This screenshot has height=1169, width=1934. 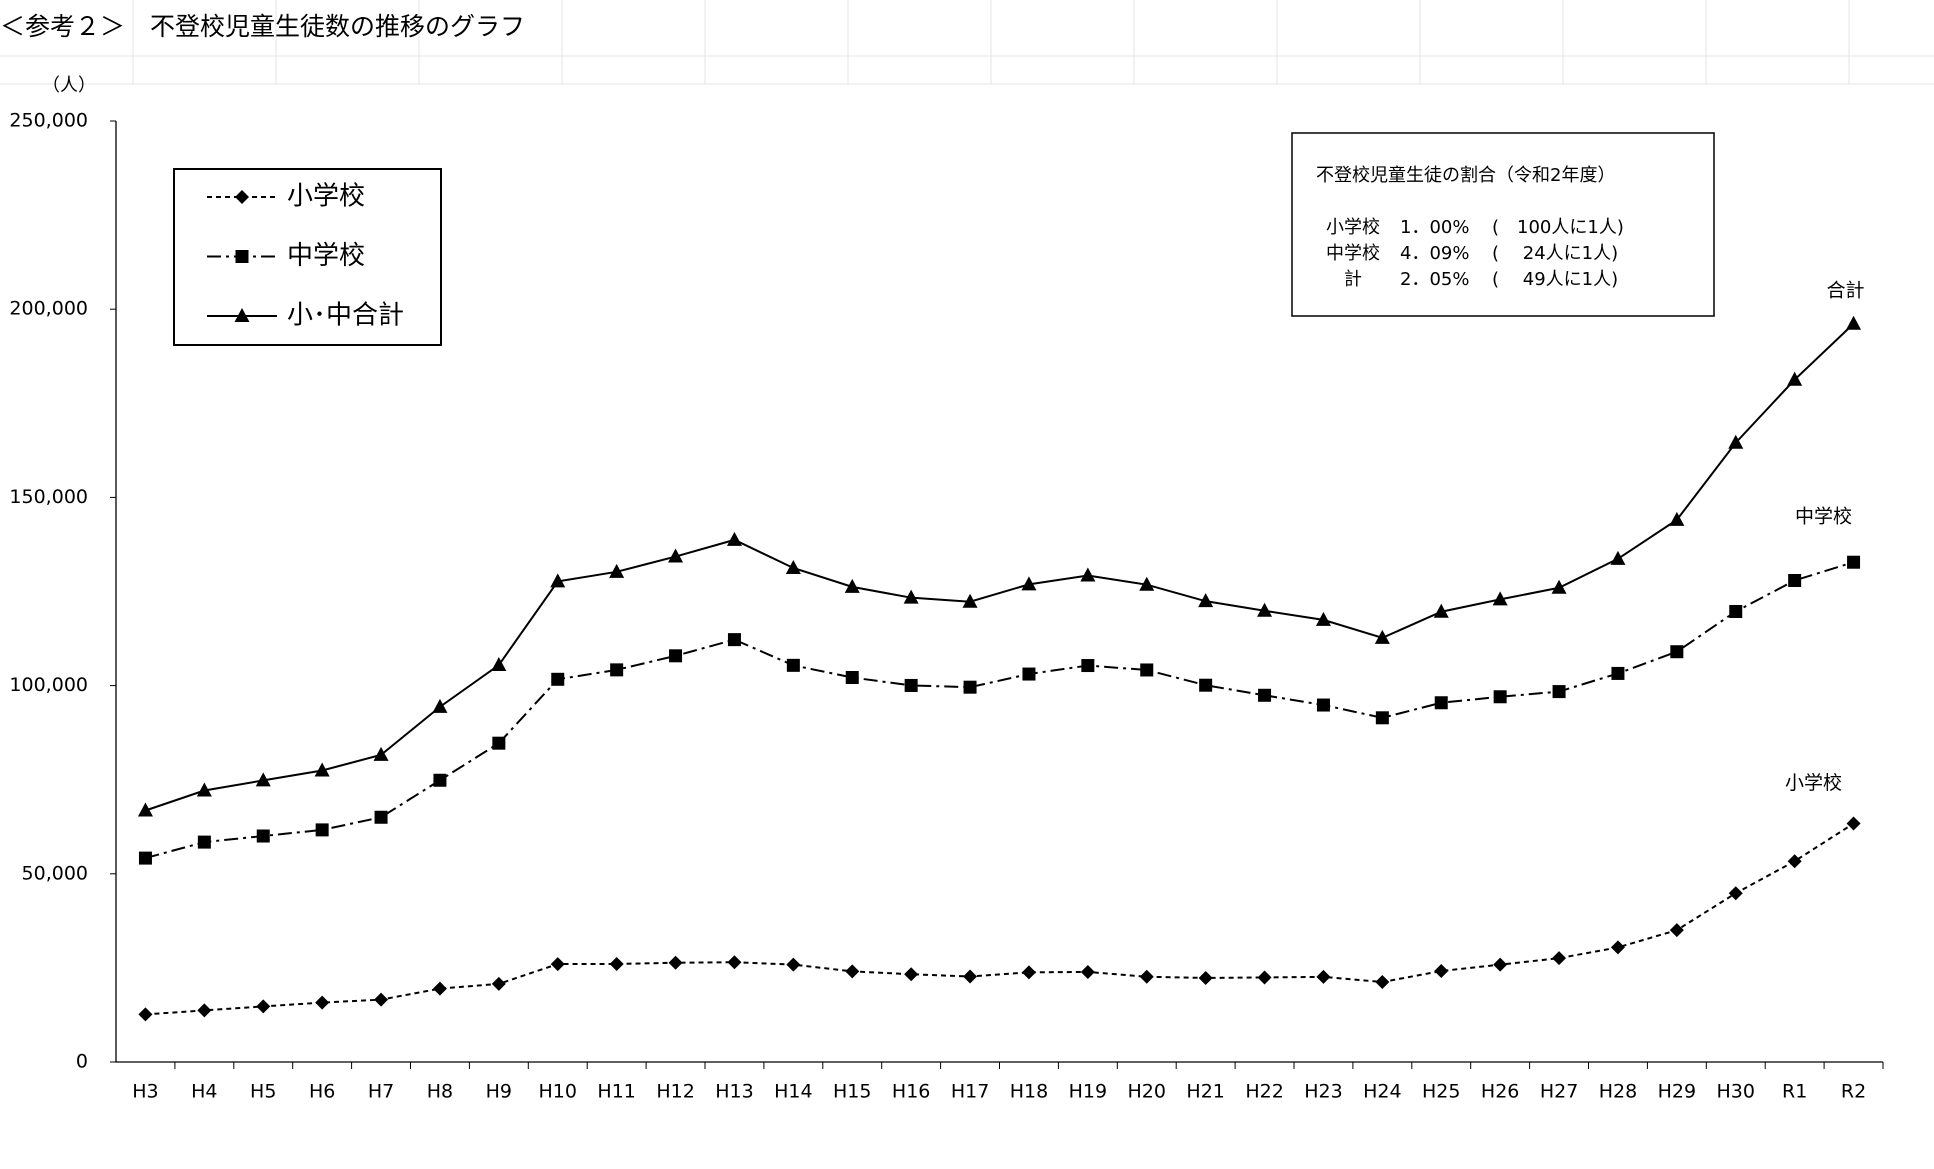 I want to click on x-tick-label: H5, so click(x=263, y=1092).